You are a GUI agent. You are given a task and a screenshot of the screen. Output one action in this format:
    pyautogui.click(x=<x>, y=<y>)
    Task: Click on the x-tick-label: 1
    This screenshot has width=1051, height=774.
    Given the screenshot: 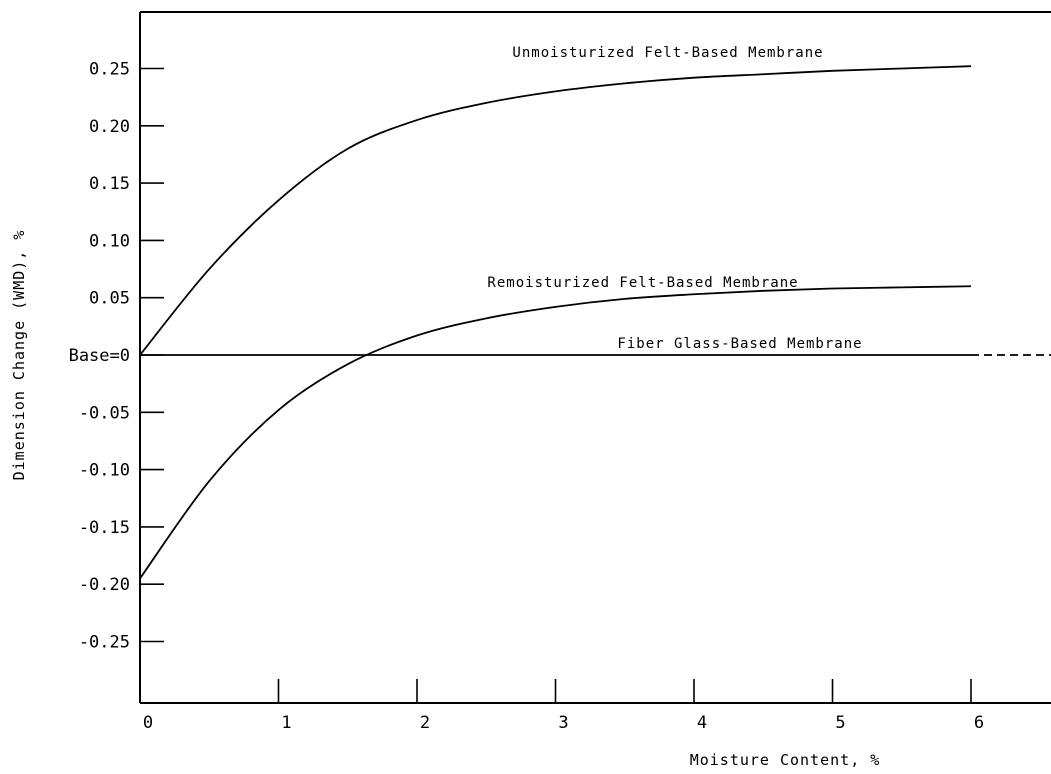 What is the action you would take?
    pyautogui.click(x=286, y=723)
    